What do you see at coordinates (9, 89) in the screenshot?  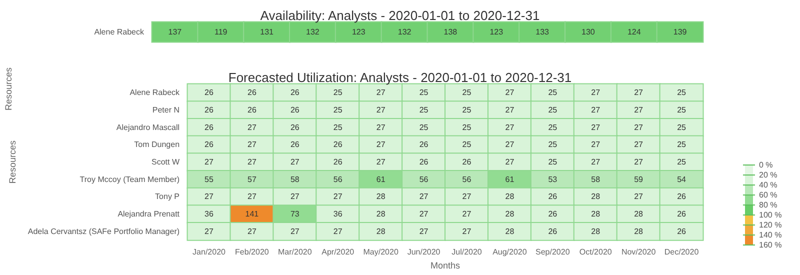 I see `text: Resources` at bounding box center [9, 89].